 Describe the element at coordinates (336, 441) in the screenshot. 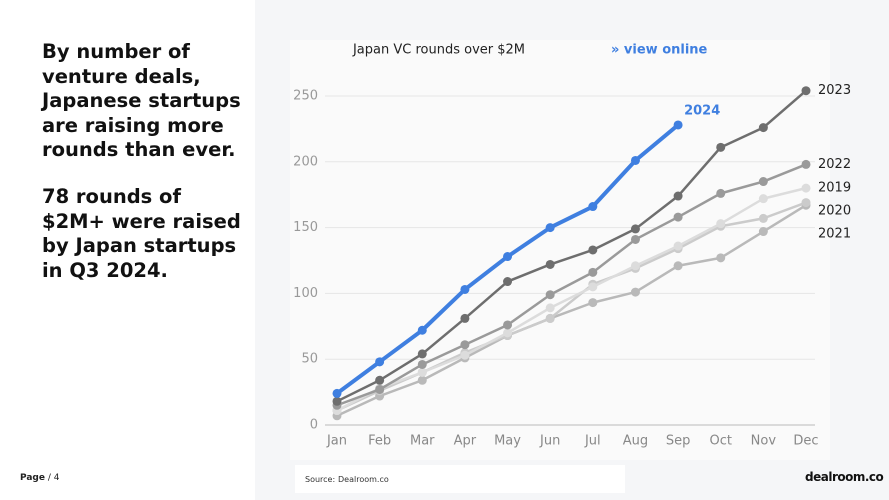

I see `x-tick-label: Jan` at that location.